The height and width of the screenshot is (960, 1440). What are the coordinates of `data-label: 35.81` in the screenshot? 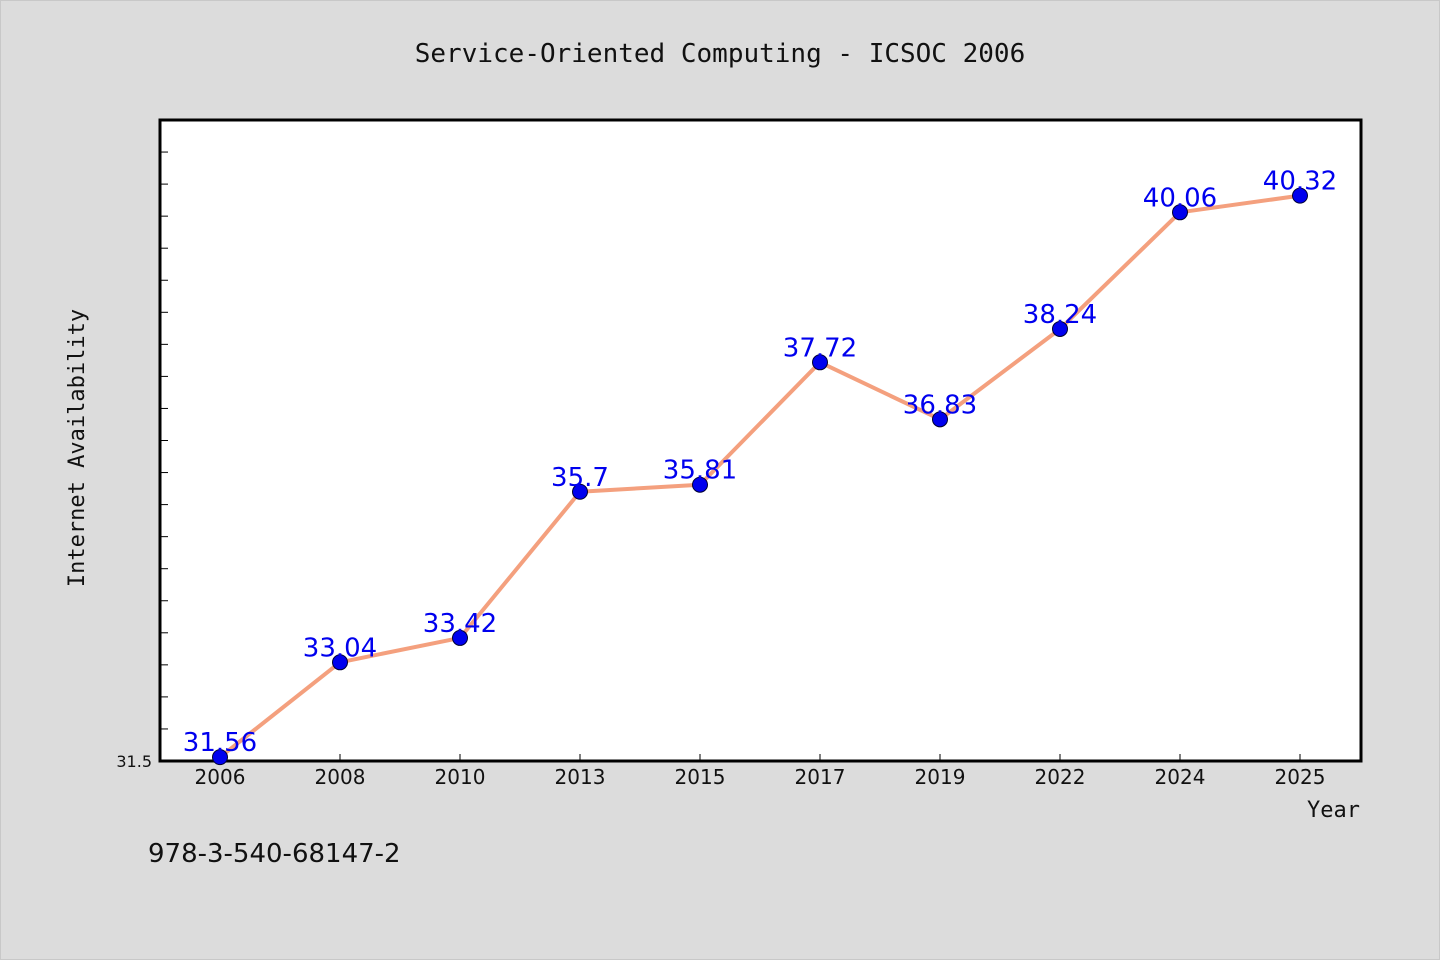 It's located at (700, 471).